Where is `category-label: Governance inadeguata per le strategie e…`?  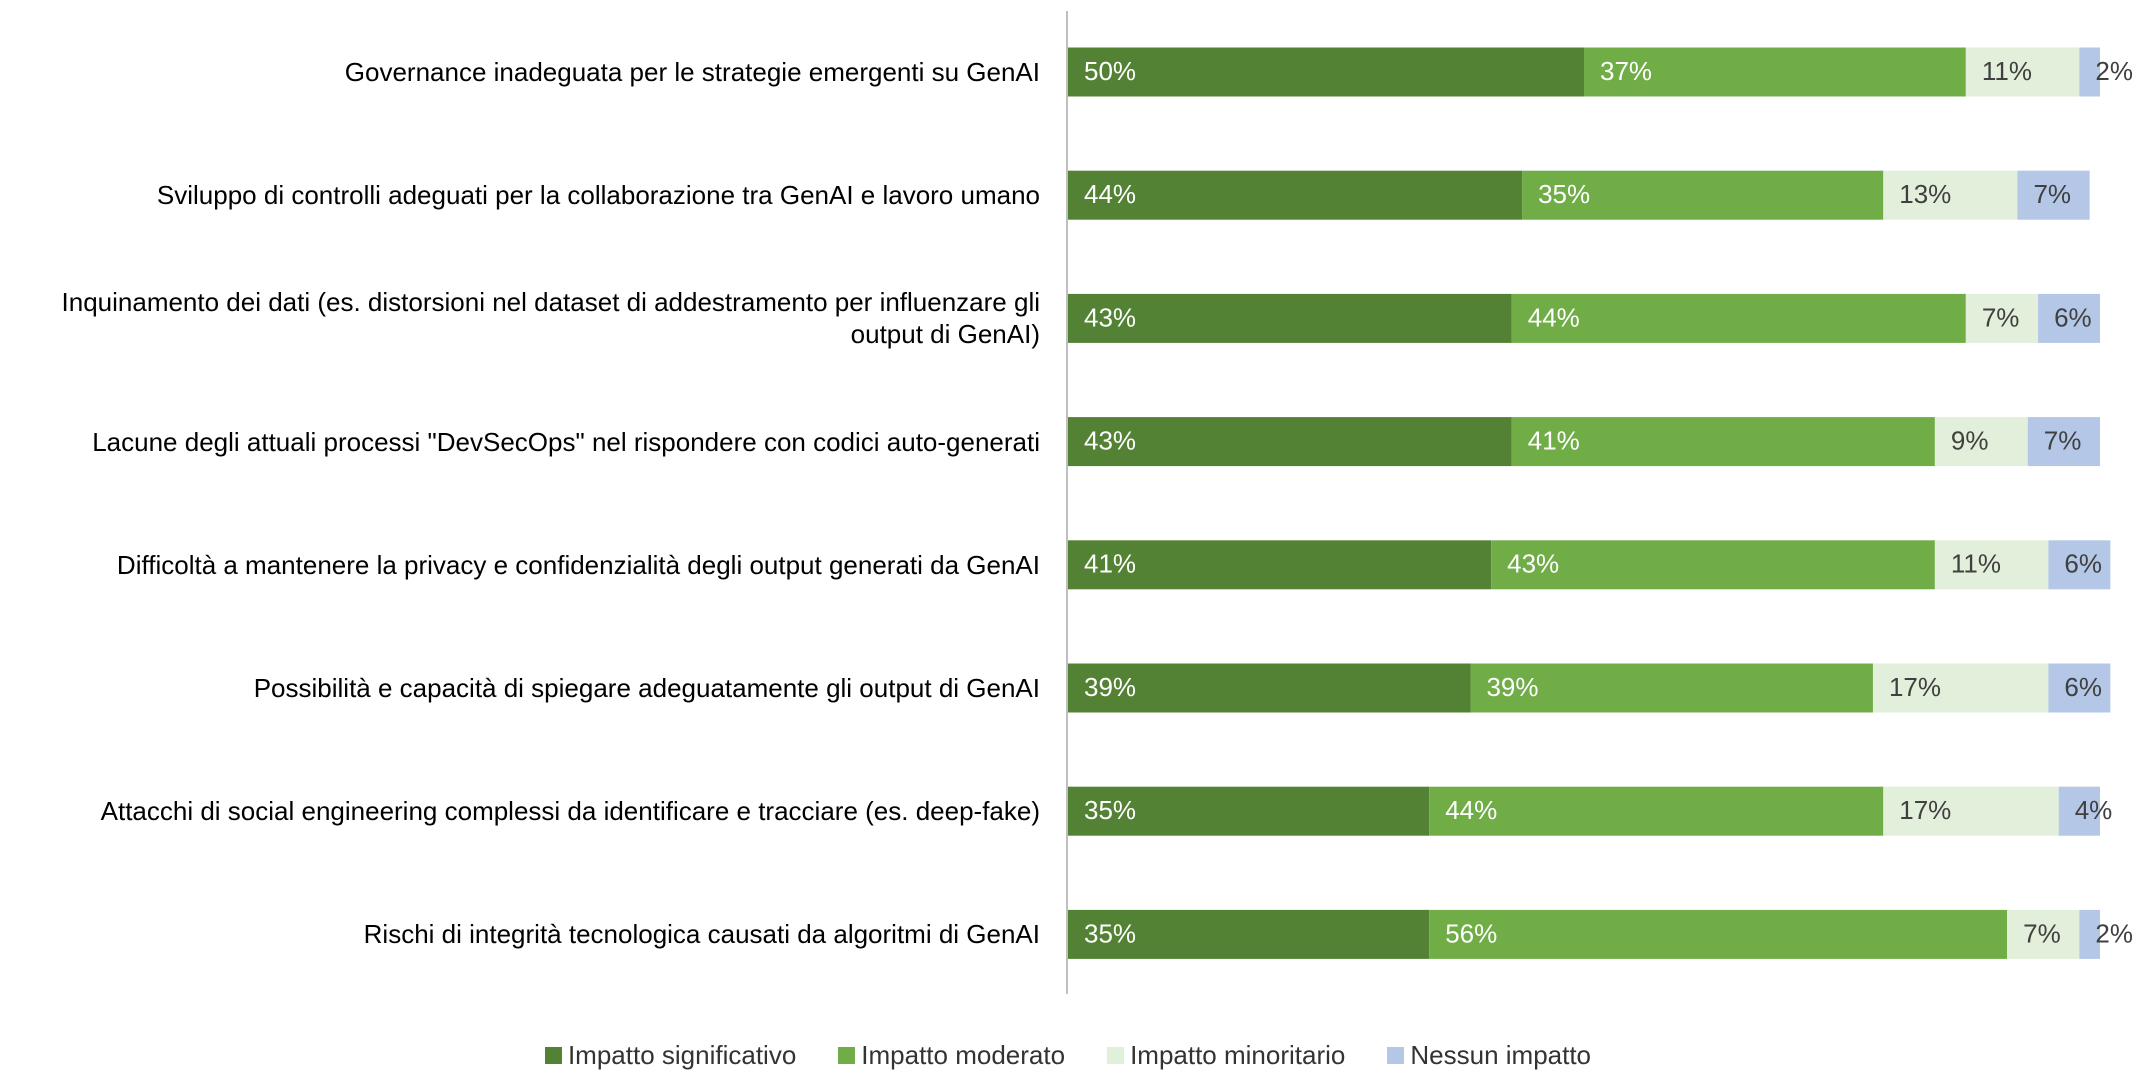
category-label: Governance inadeguata per le strategie e… is located at coordinates (692, 72).